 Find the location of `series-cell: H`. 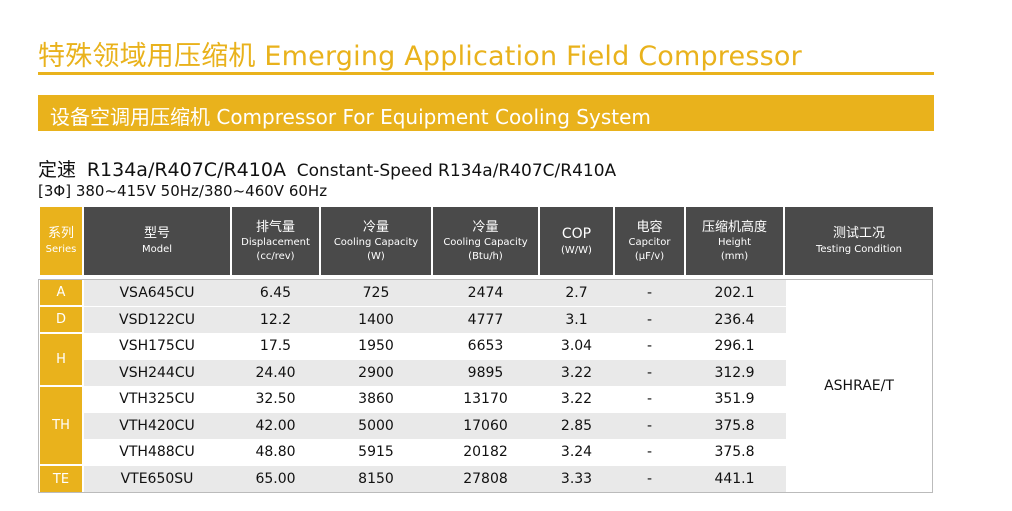

series-cell: H is located at coordinates (61, 359).